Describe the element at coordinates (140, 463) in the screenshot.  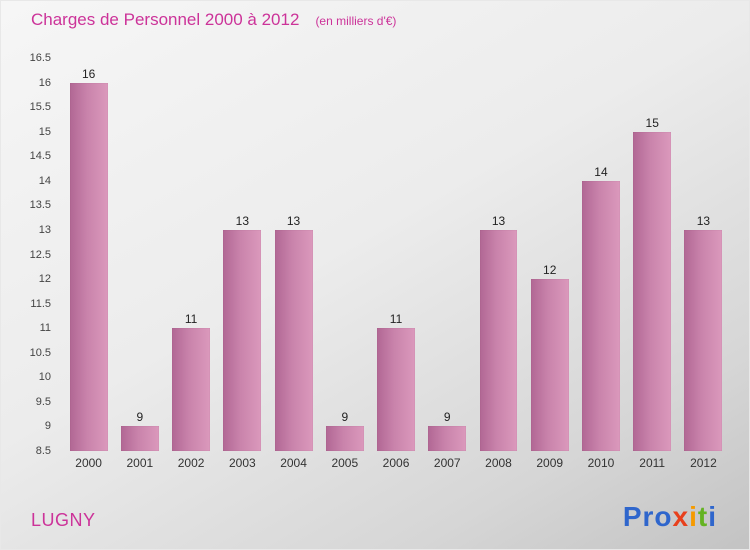
I see `x-tick-label: 2001` at that location.